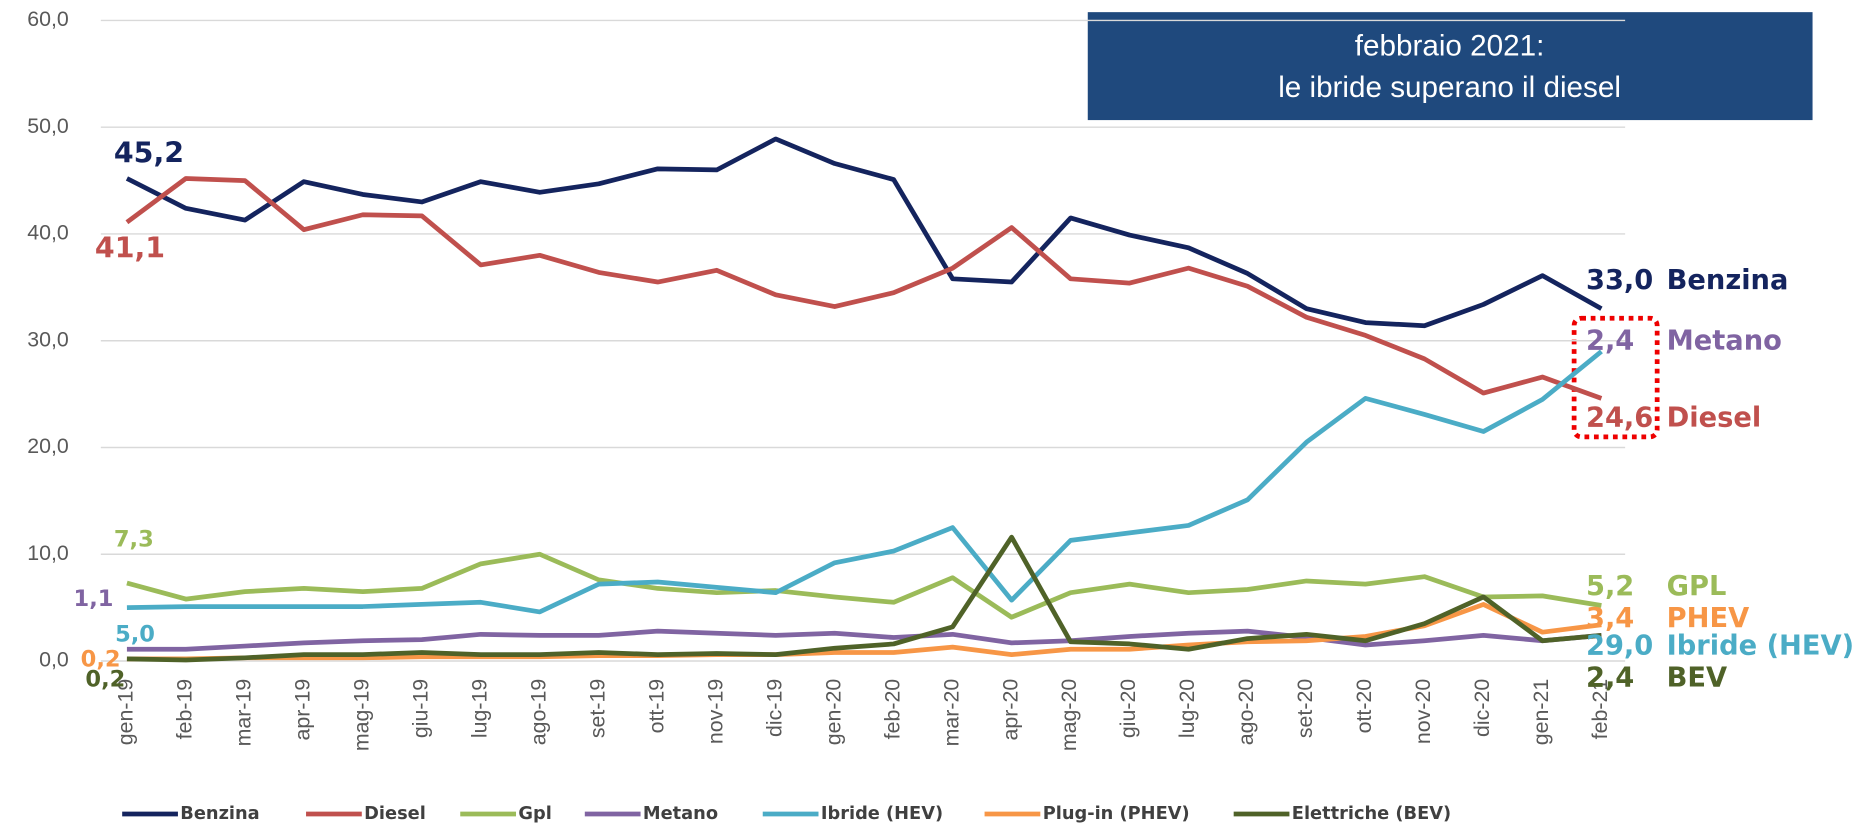 This screenshot has height=825, width=1860. What do you see at coordinates (774, 708) in the screenshot?
I see `x-tick-label: dic-19` at bounding box center [774, 708].